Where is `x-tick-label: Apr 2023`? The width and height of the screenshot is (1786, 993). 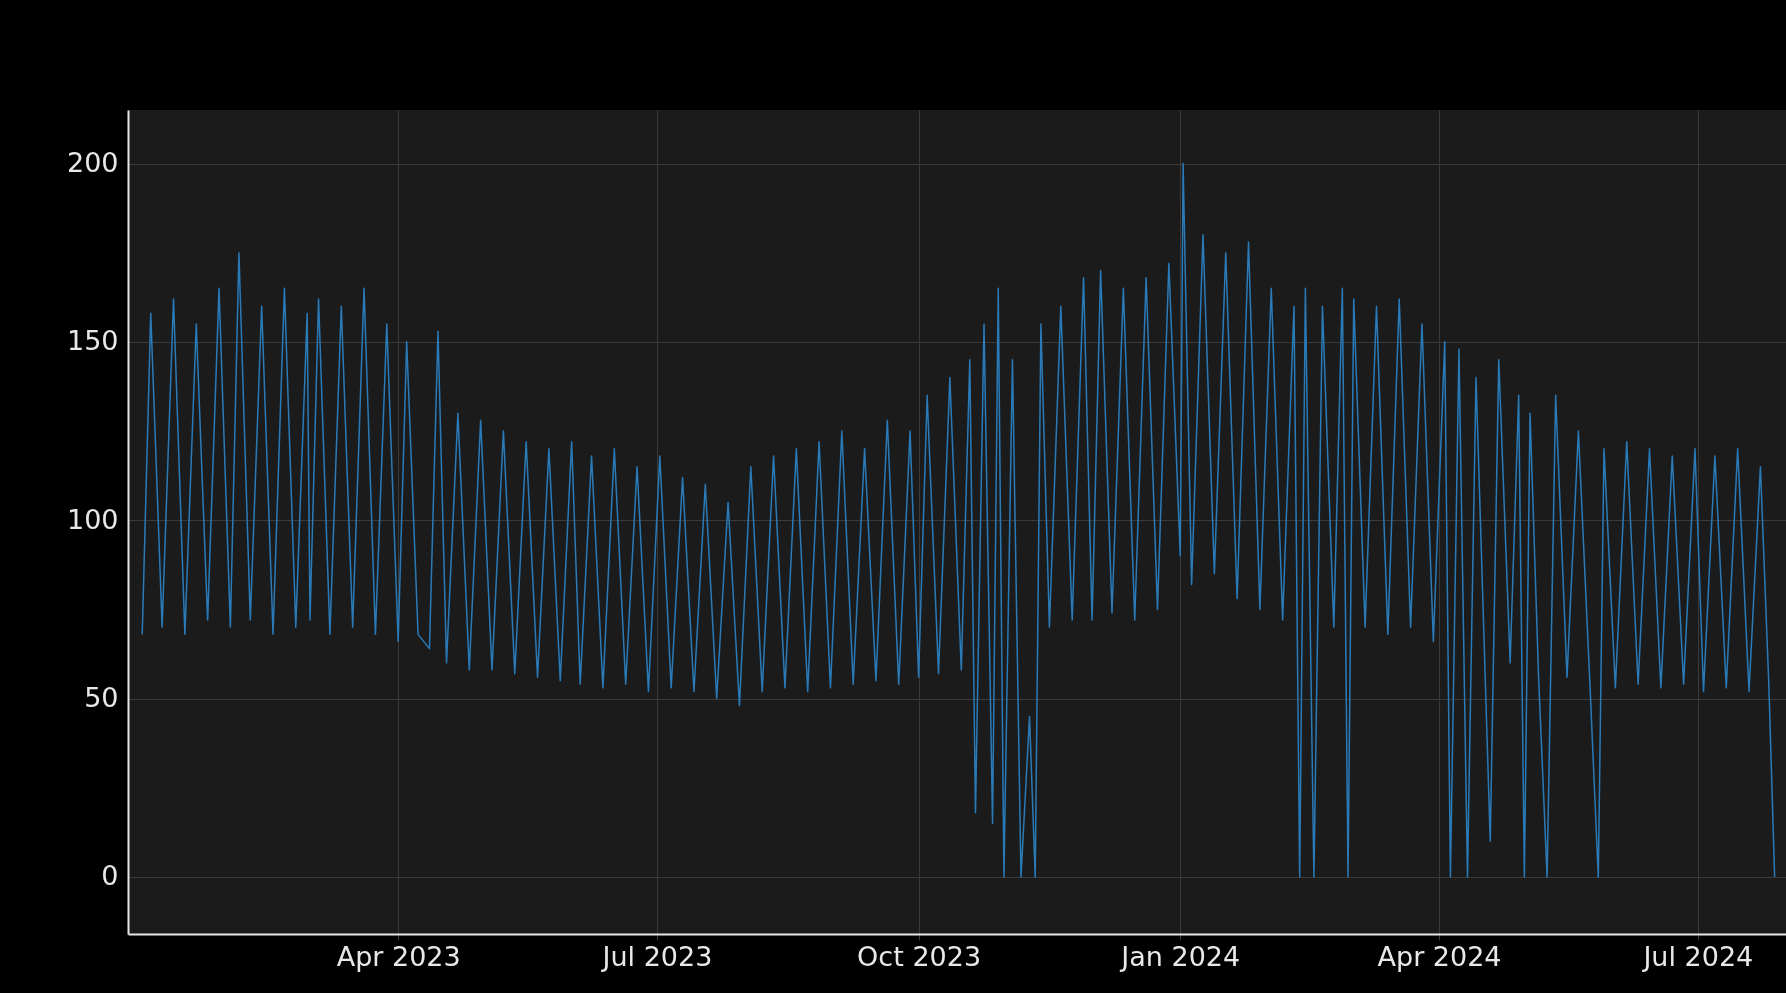
x-tick-label: Apr 2023 is located at coordinates (398, 956).